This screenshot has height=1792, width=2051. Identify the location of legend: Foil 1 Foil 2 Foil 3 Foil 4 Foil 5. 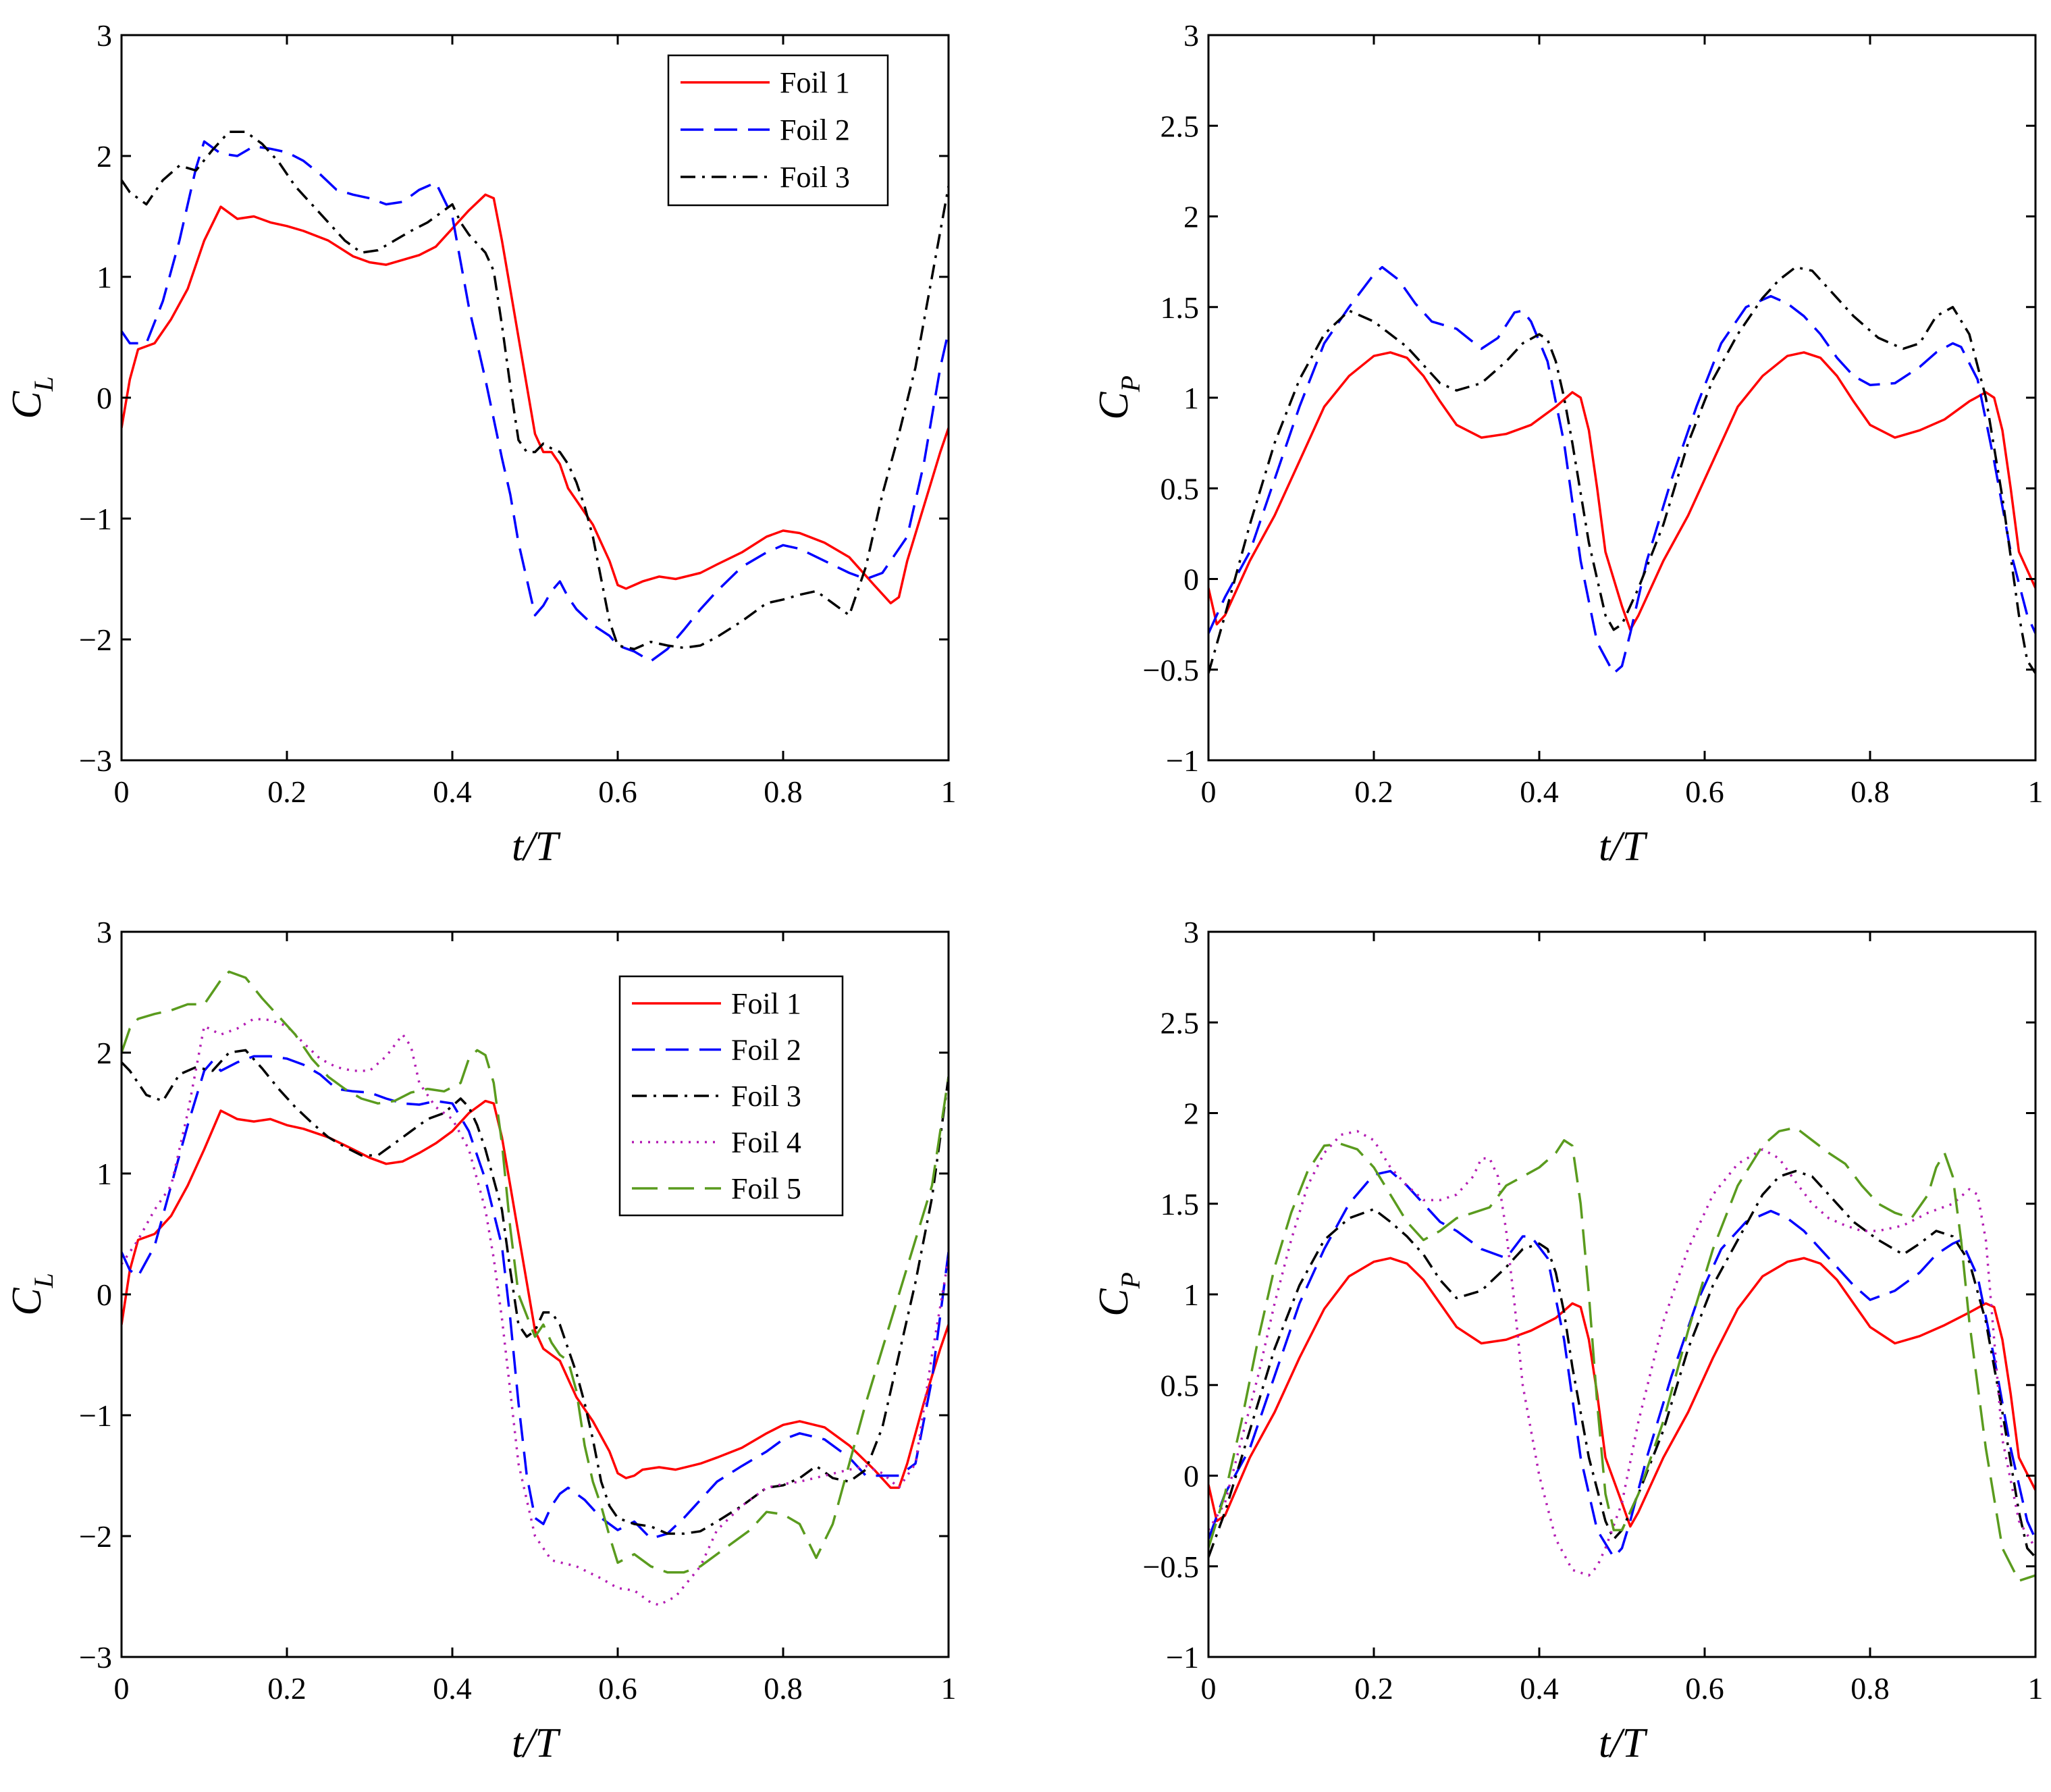
(731, 1096).